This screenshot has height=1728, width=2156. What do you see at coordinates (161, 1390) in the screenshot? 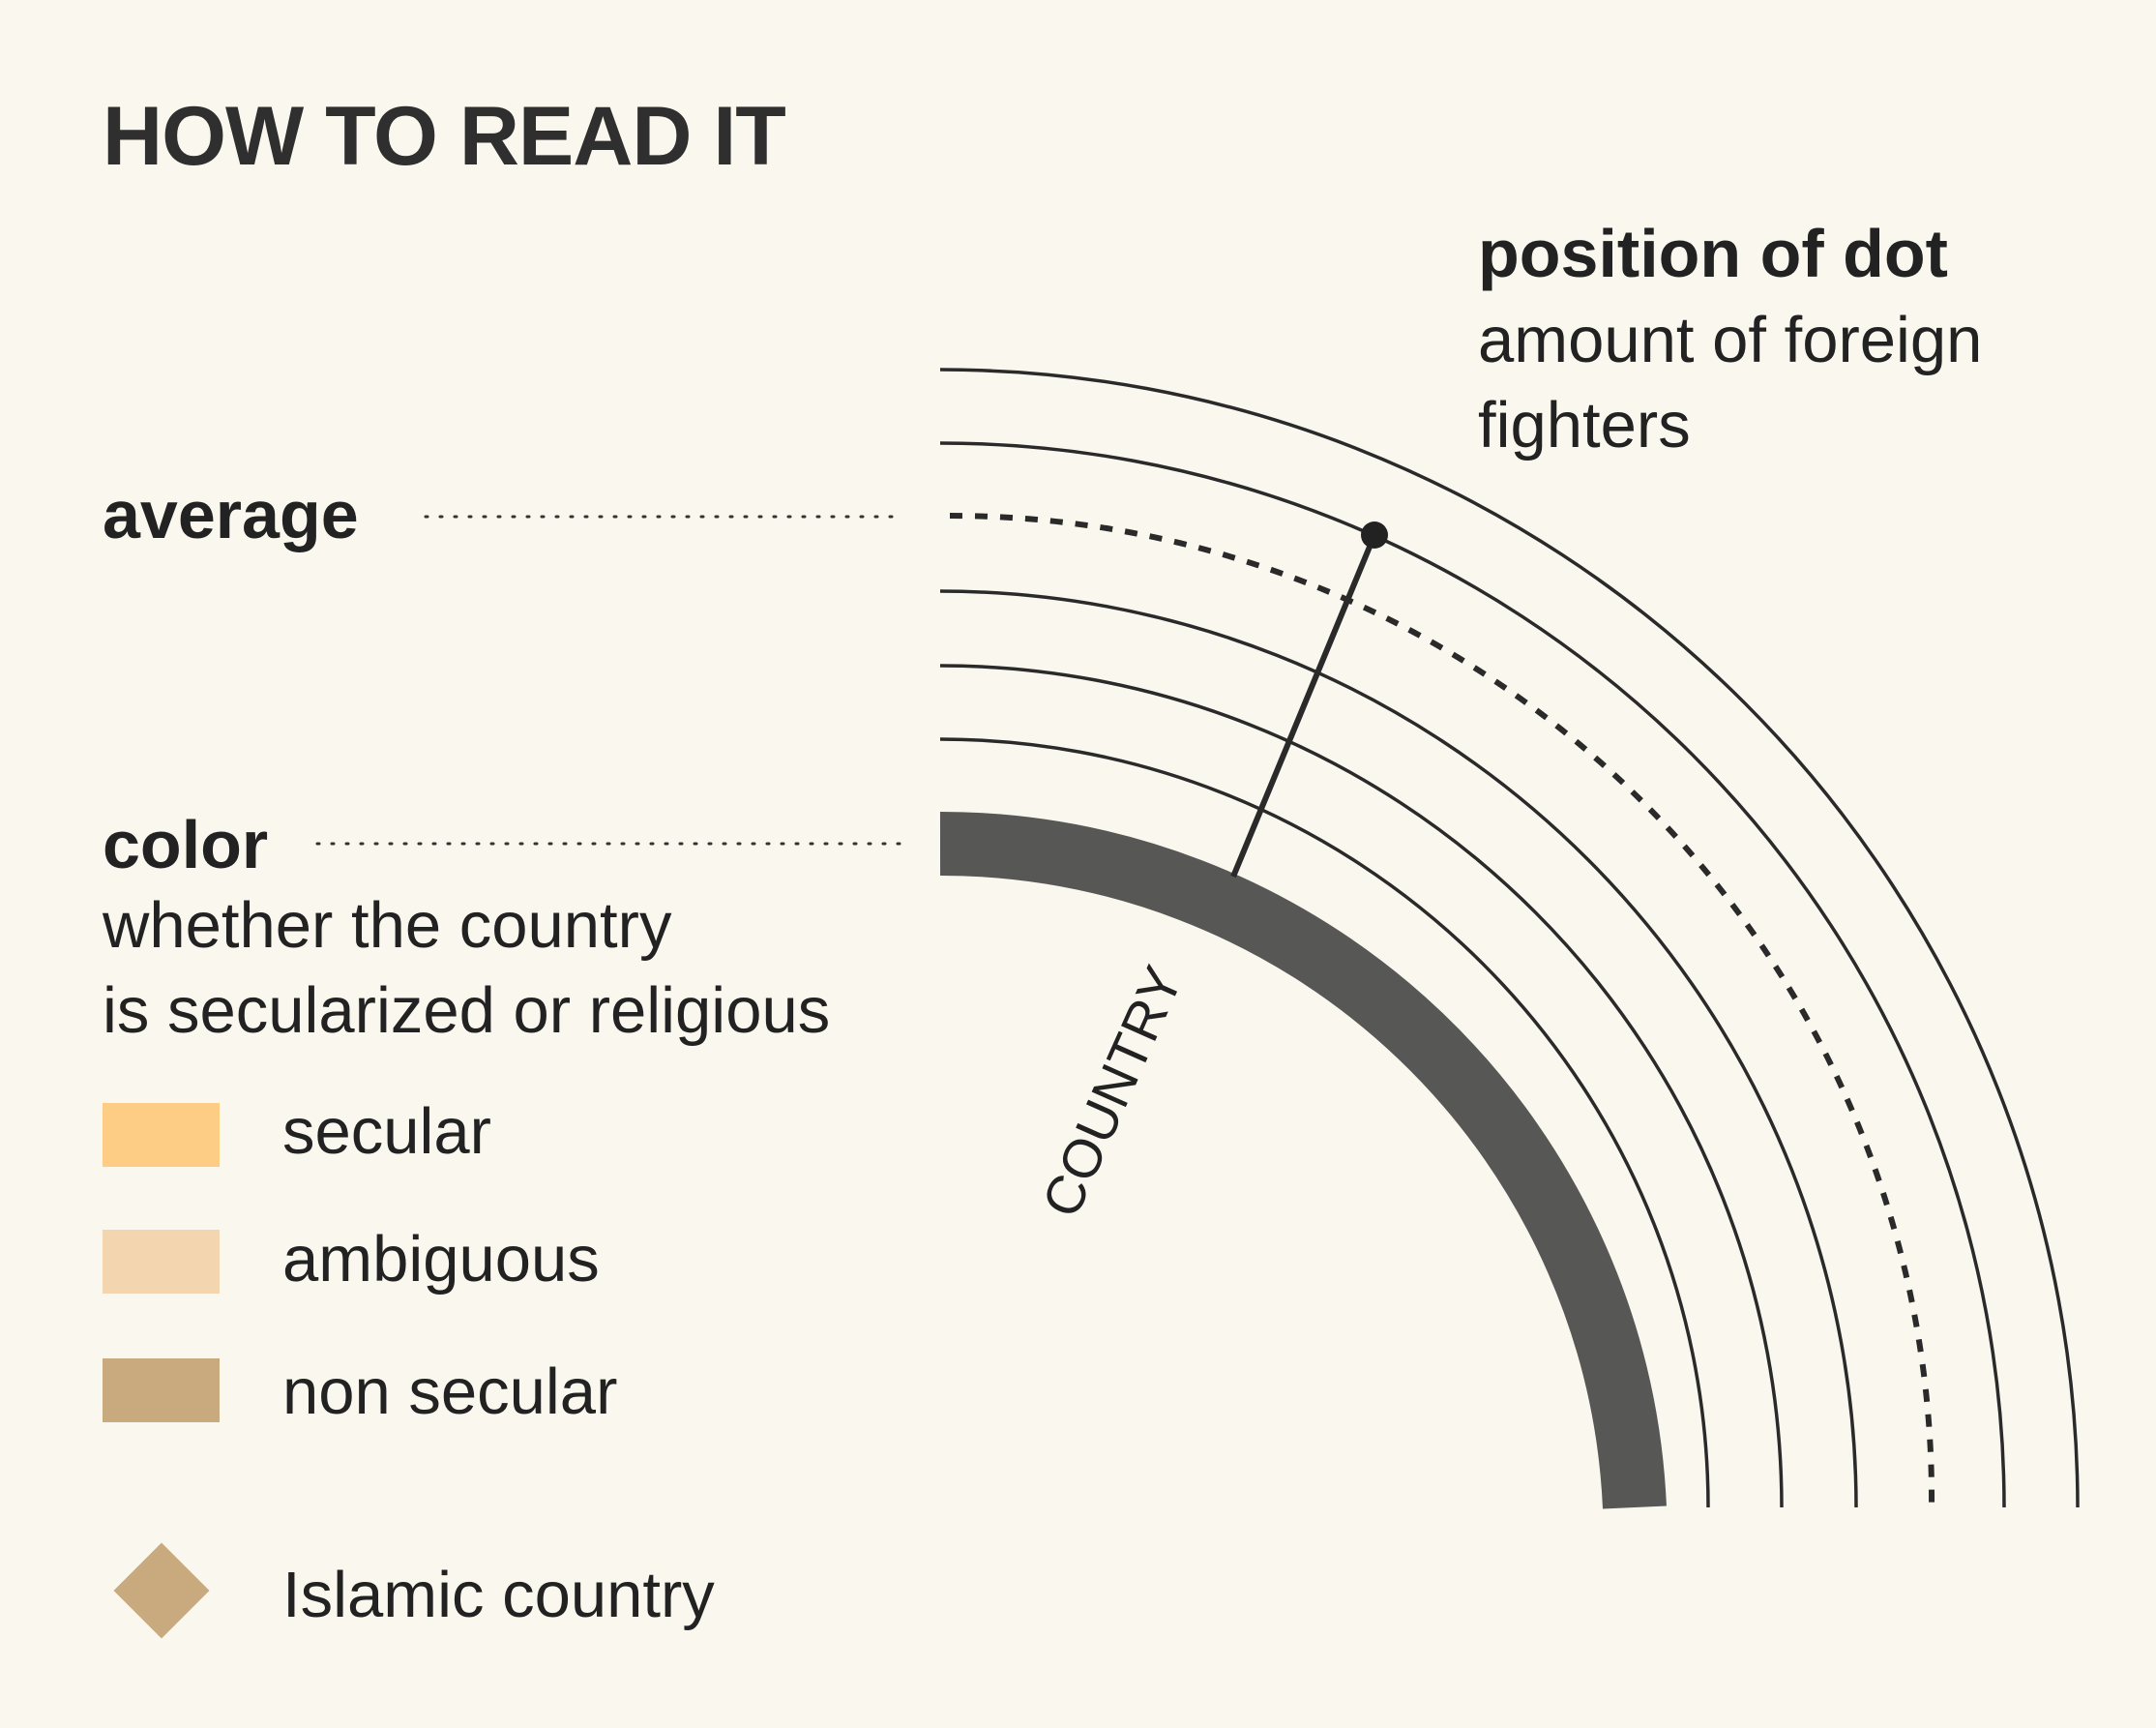
I see `legend-swatch-non-secular` at bounding box center [161, 1390].